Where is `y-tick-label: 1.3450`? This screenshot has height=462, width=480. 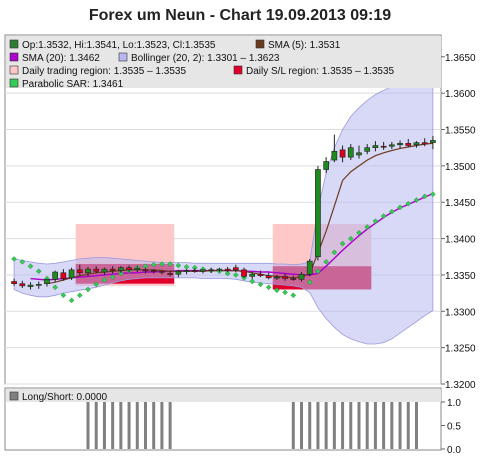 y-tick-label: 1.3450 is located at coordinates (460, 203).